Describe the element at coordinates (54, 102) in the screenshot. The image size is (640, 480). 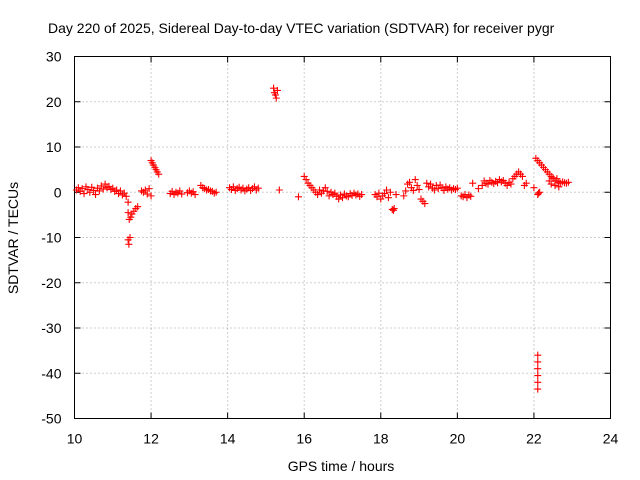
I see `y-tick-label: 20` at that location.